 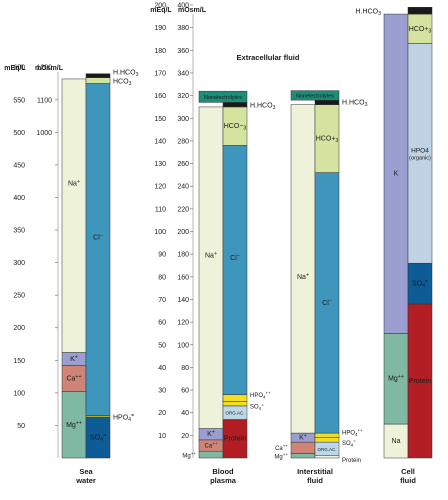 I want to click on seawater-mosm-tick-label: 1000, so click(x=44, y=133).